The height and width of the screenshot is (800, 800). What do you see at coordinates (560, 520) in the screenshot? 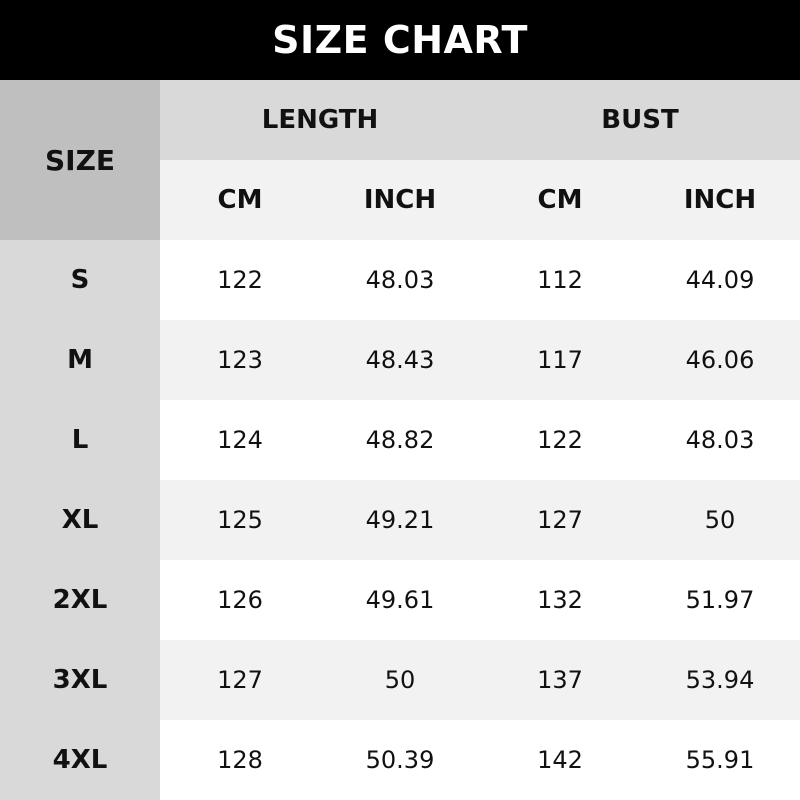
I see `table-cell-bust-cm: 127` at bounding box center [560, 520].